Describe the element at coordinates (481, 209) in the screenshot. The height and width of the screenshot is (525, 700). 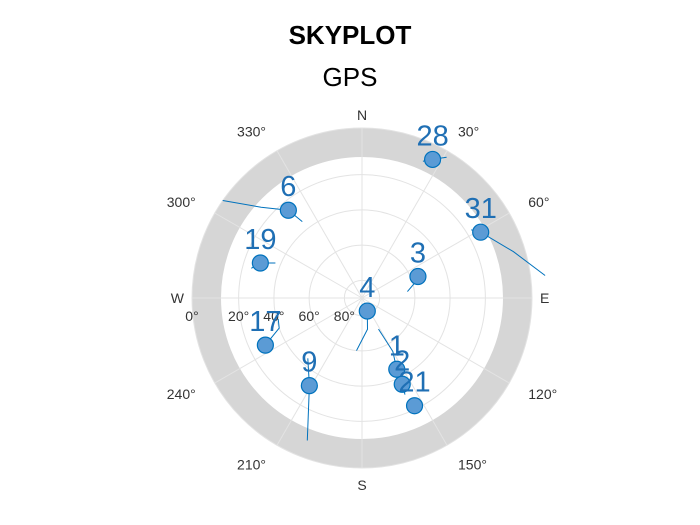
I see `satellite-label-31: 31` at that location.